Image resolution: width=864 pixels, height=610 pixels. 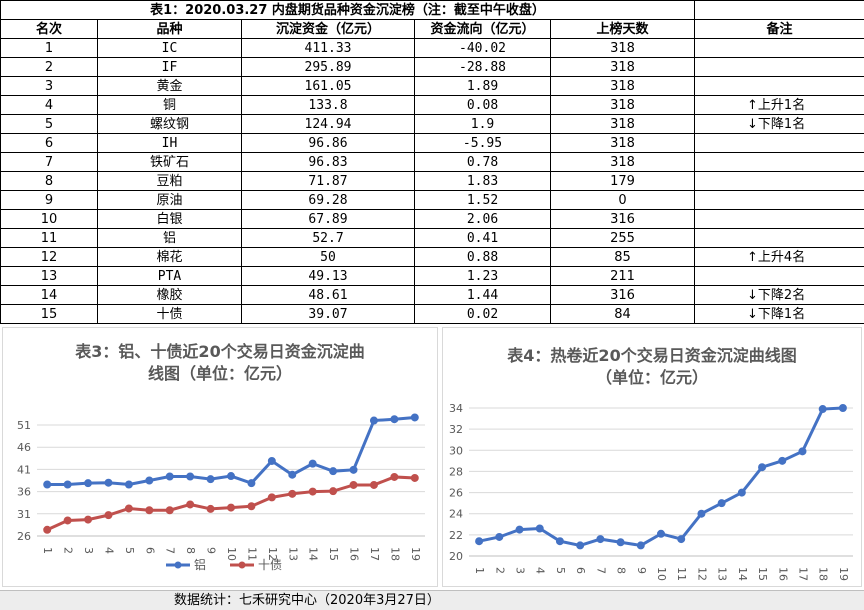 I want to click on y-tick-label: 41, so click(x=24, y=469).